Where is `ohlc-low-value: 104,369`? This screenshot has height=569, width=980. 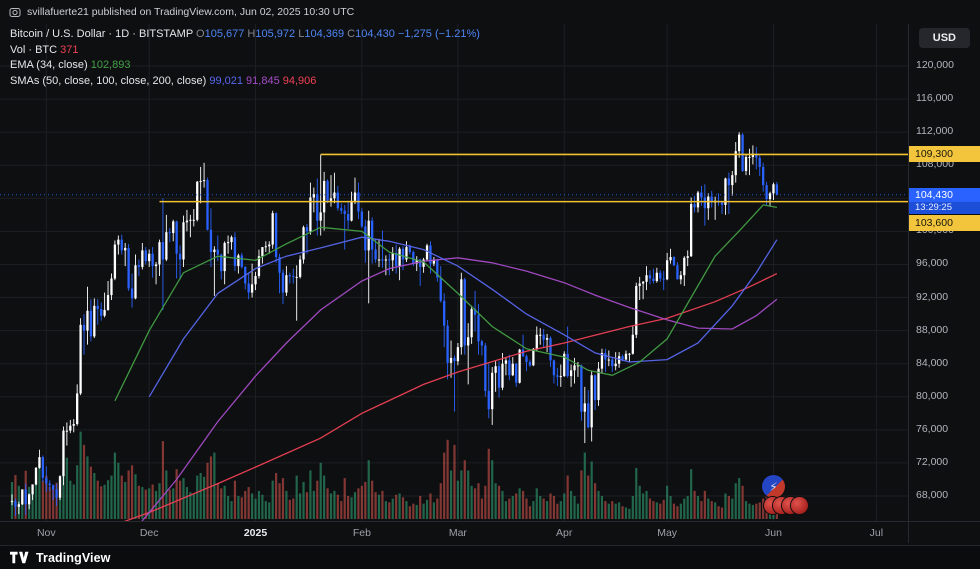 ohlc-low-value: 104,369 is located at coordinates (324, 34).